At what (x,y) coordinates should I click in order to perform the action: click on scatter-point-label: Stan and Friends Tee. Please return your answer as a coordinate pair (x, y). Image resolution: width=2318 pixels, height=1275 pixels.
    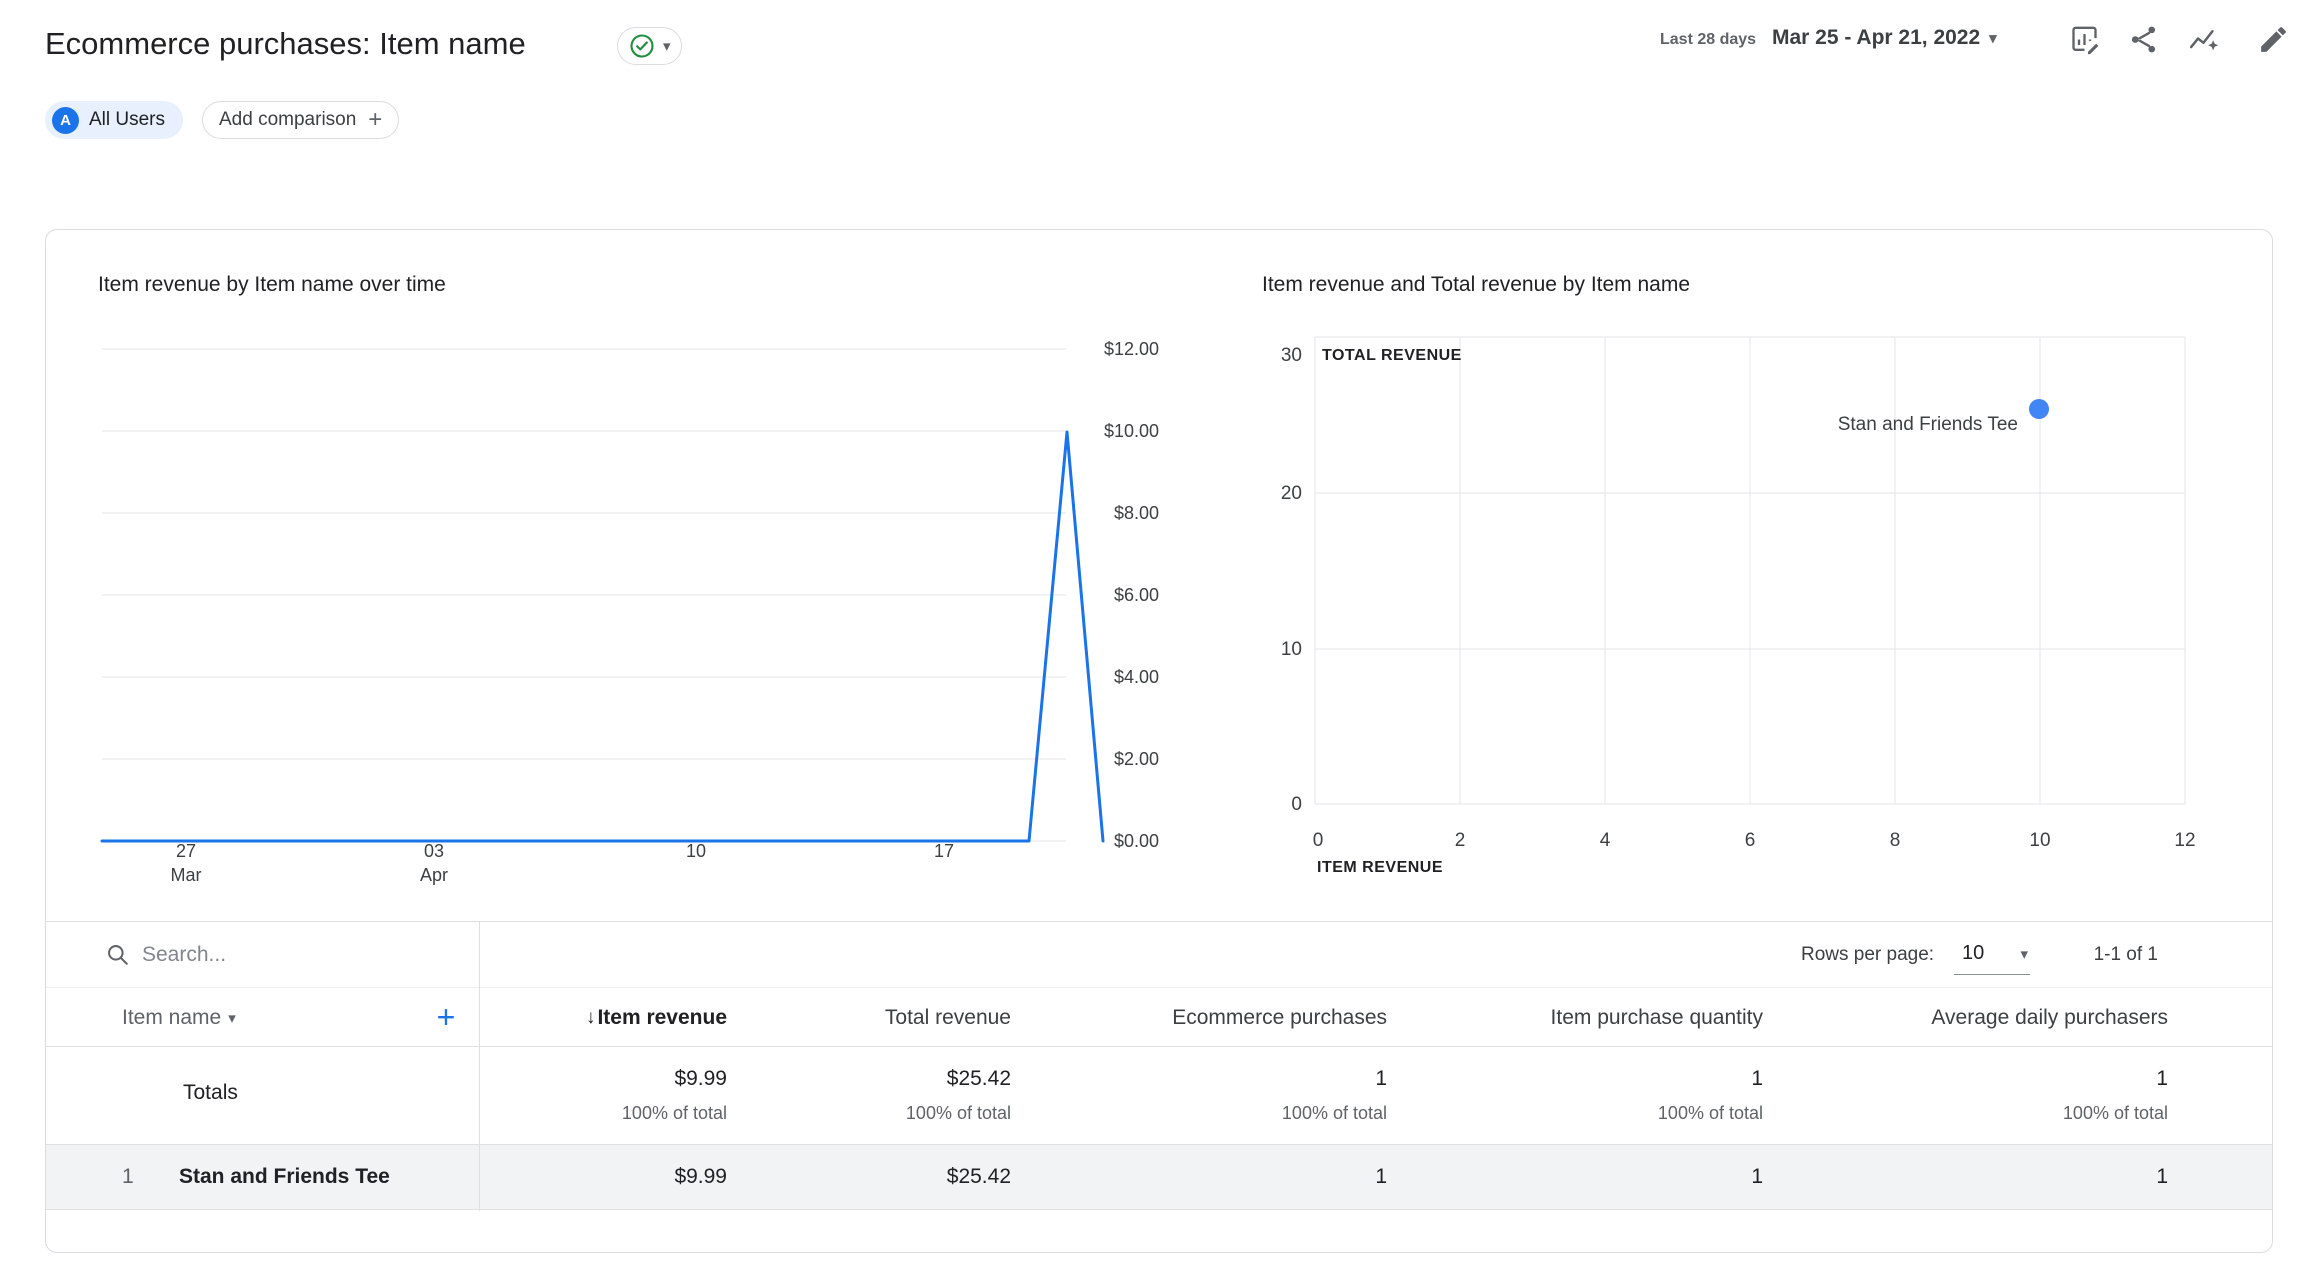
    Looking at the image, I should click on (1928, 424).